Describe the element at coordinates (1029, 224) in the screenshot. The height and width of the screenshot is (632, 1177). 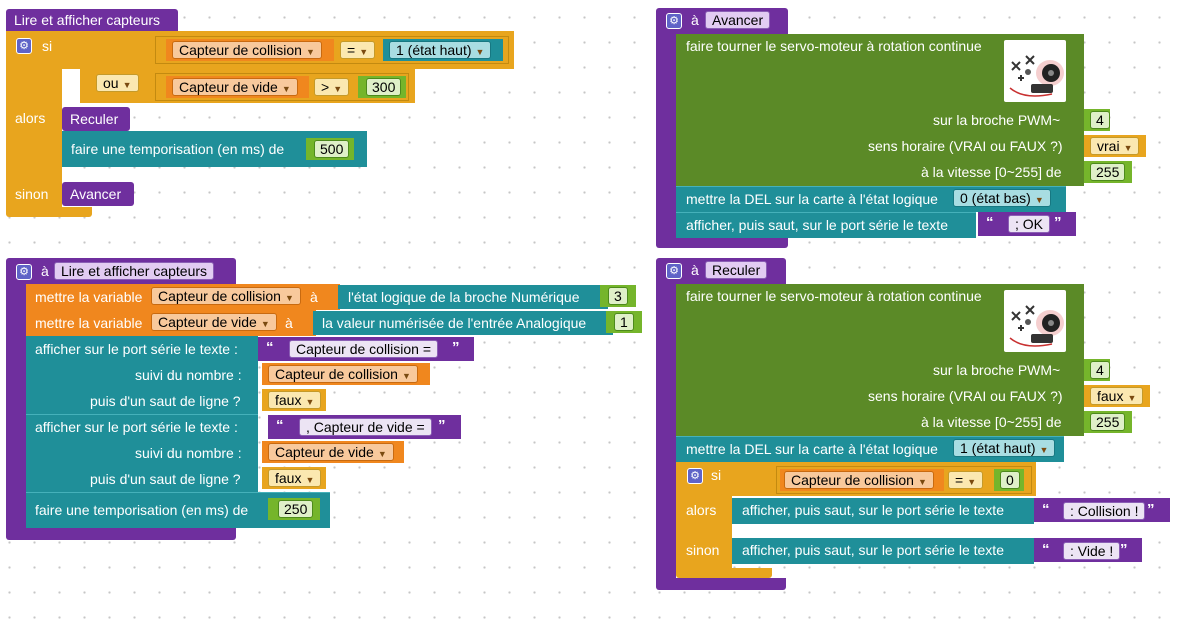
I see `text-field: ; OK` at that location.